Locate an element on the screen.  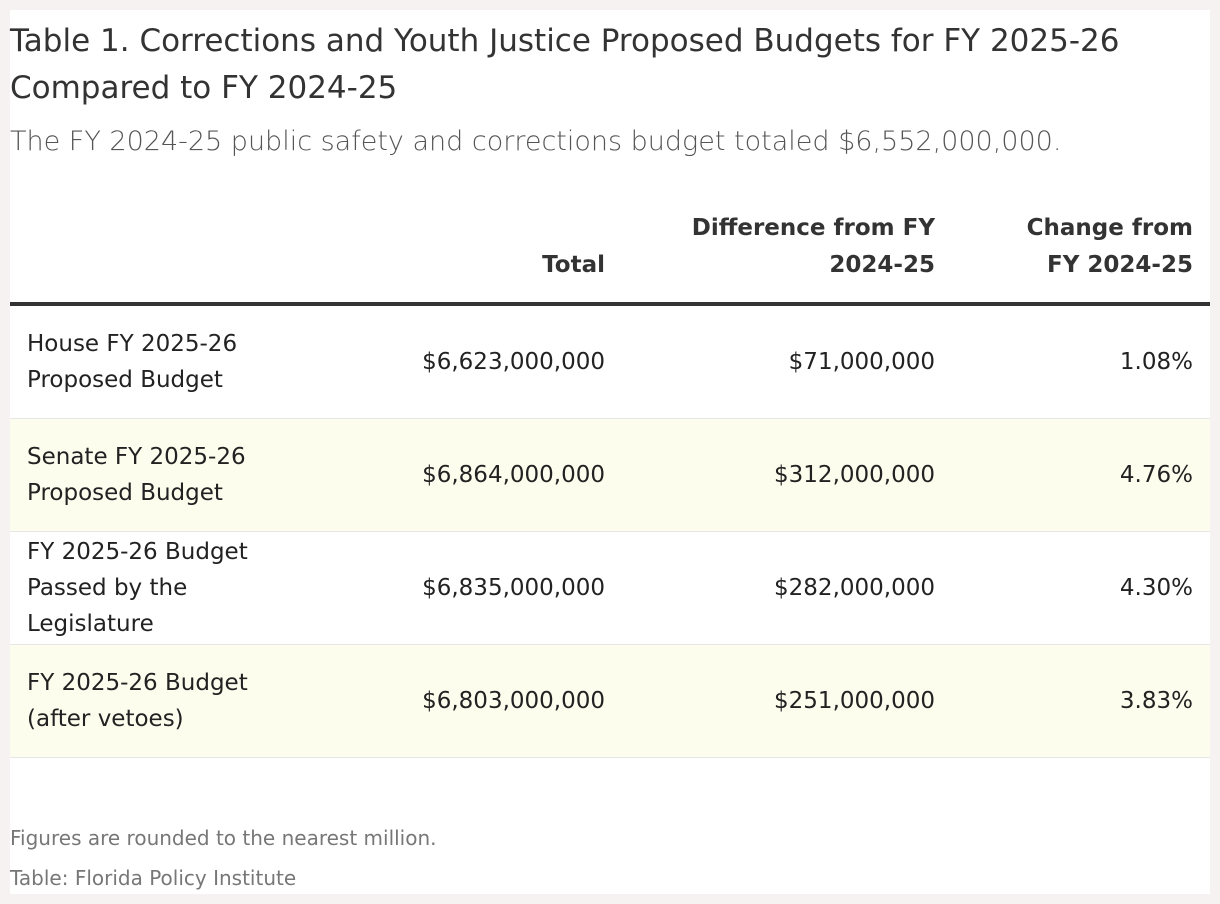
value-cell: 4.30% is located at coordinates (1072, 588).